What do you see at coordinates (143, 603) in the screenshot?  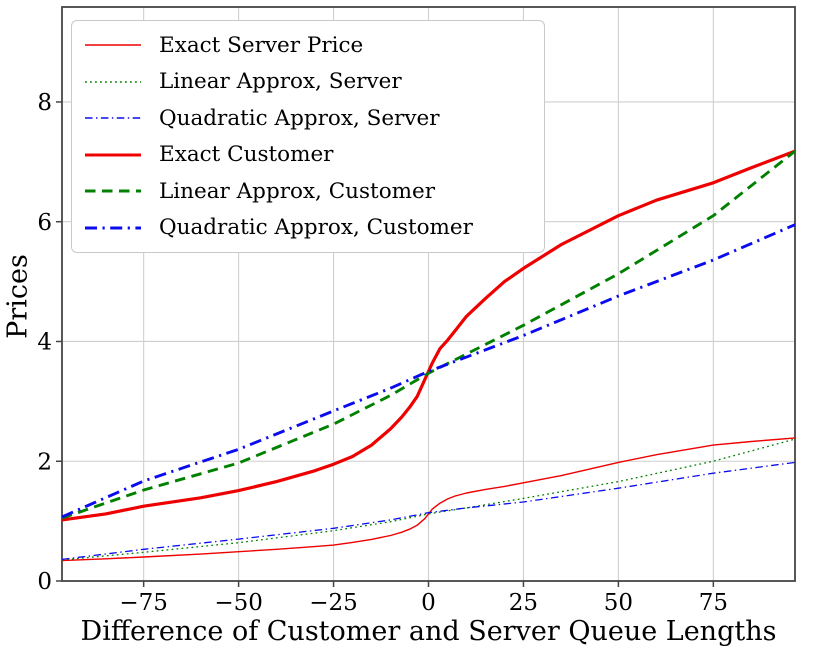 I see `x-tick-label: −75` at bounding box center [143, 603].